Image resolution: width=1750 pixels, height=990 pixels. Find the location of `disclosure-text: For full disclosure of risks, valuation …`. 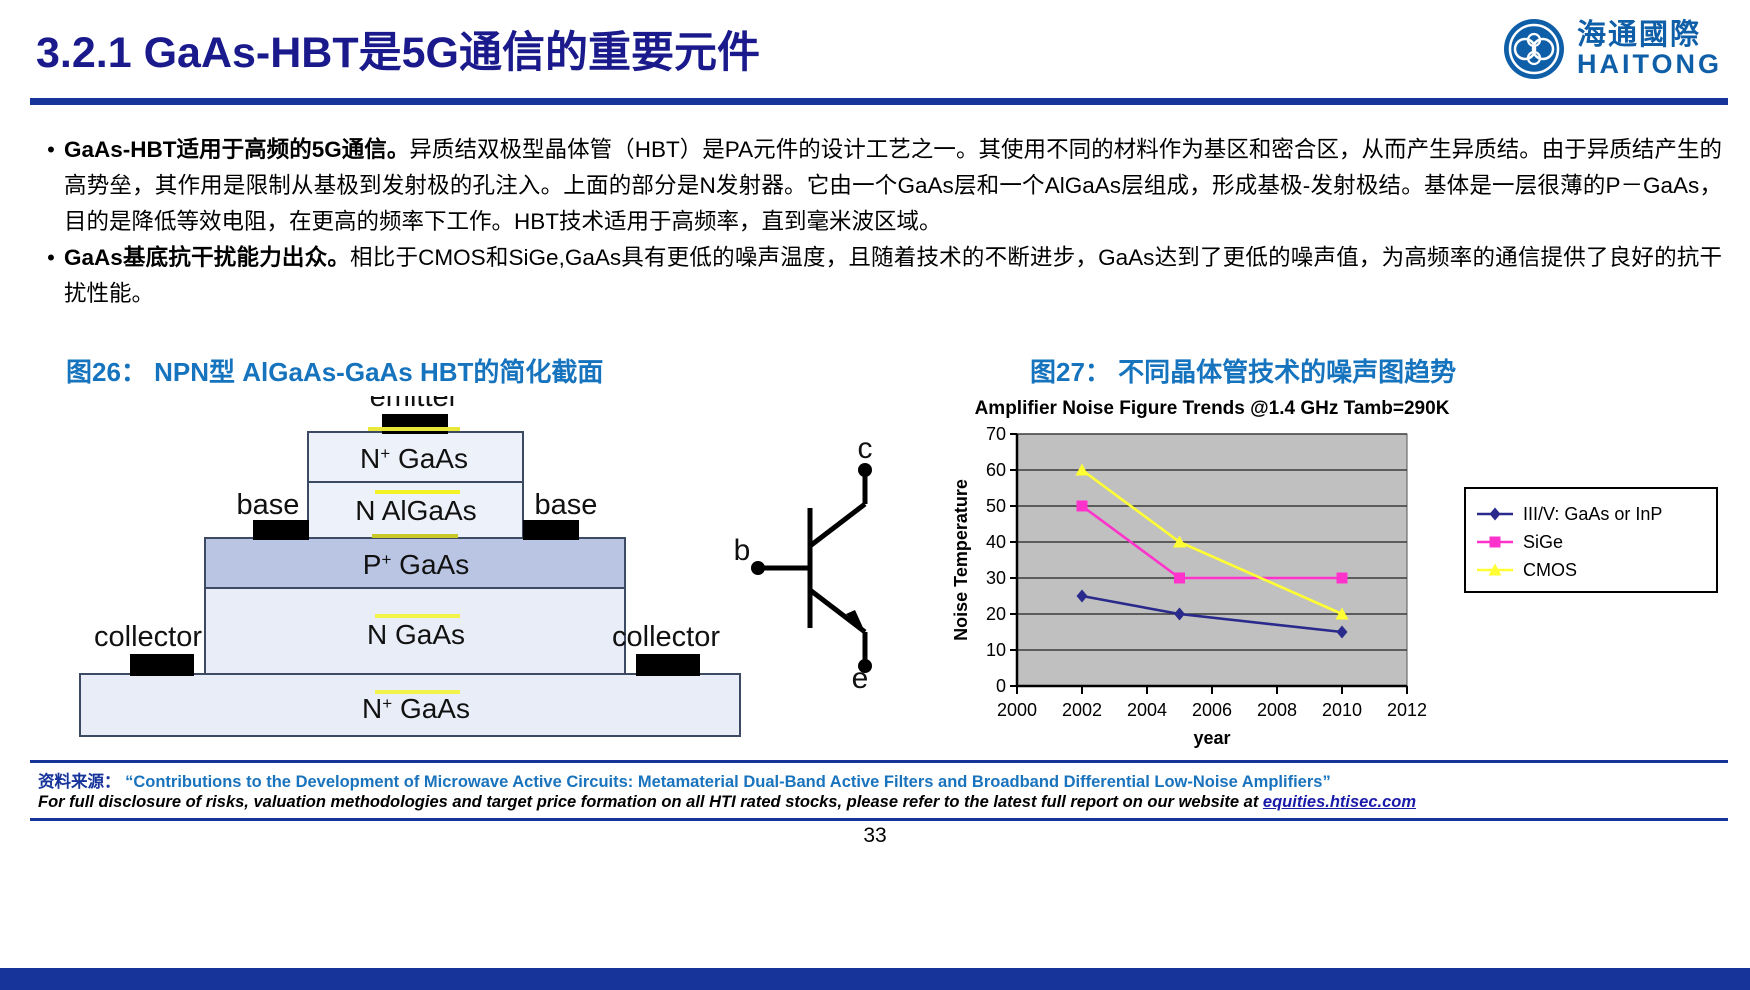

disclosure-text: For full disclosure of risks, valuation … is located at coordinates (650, 802).